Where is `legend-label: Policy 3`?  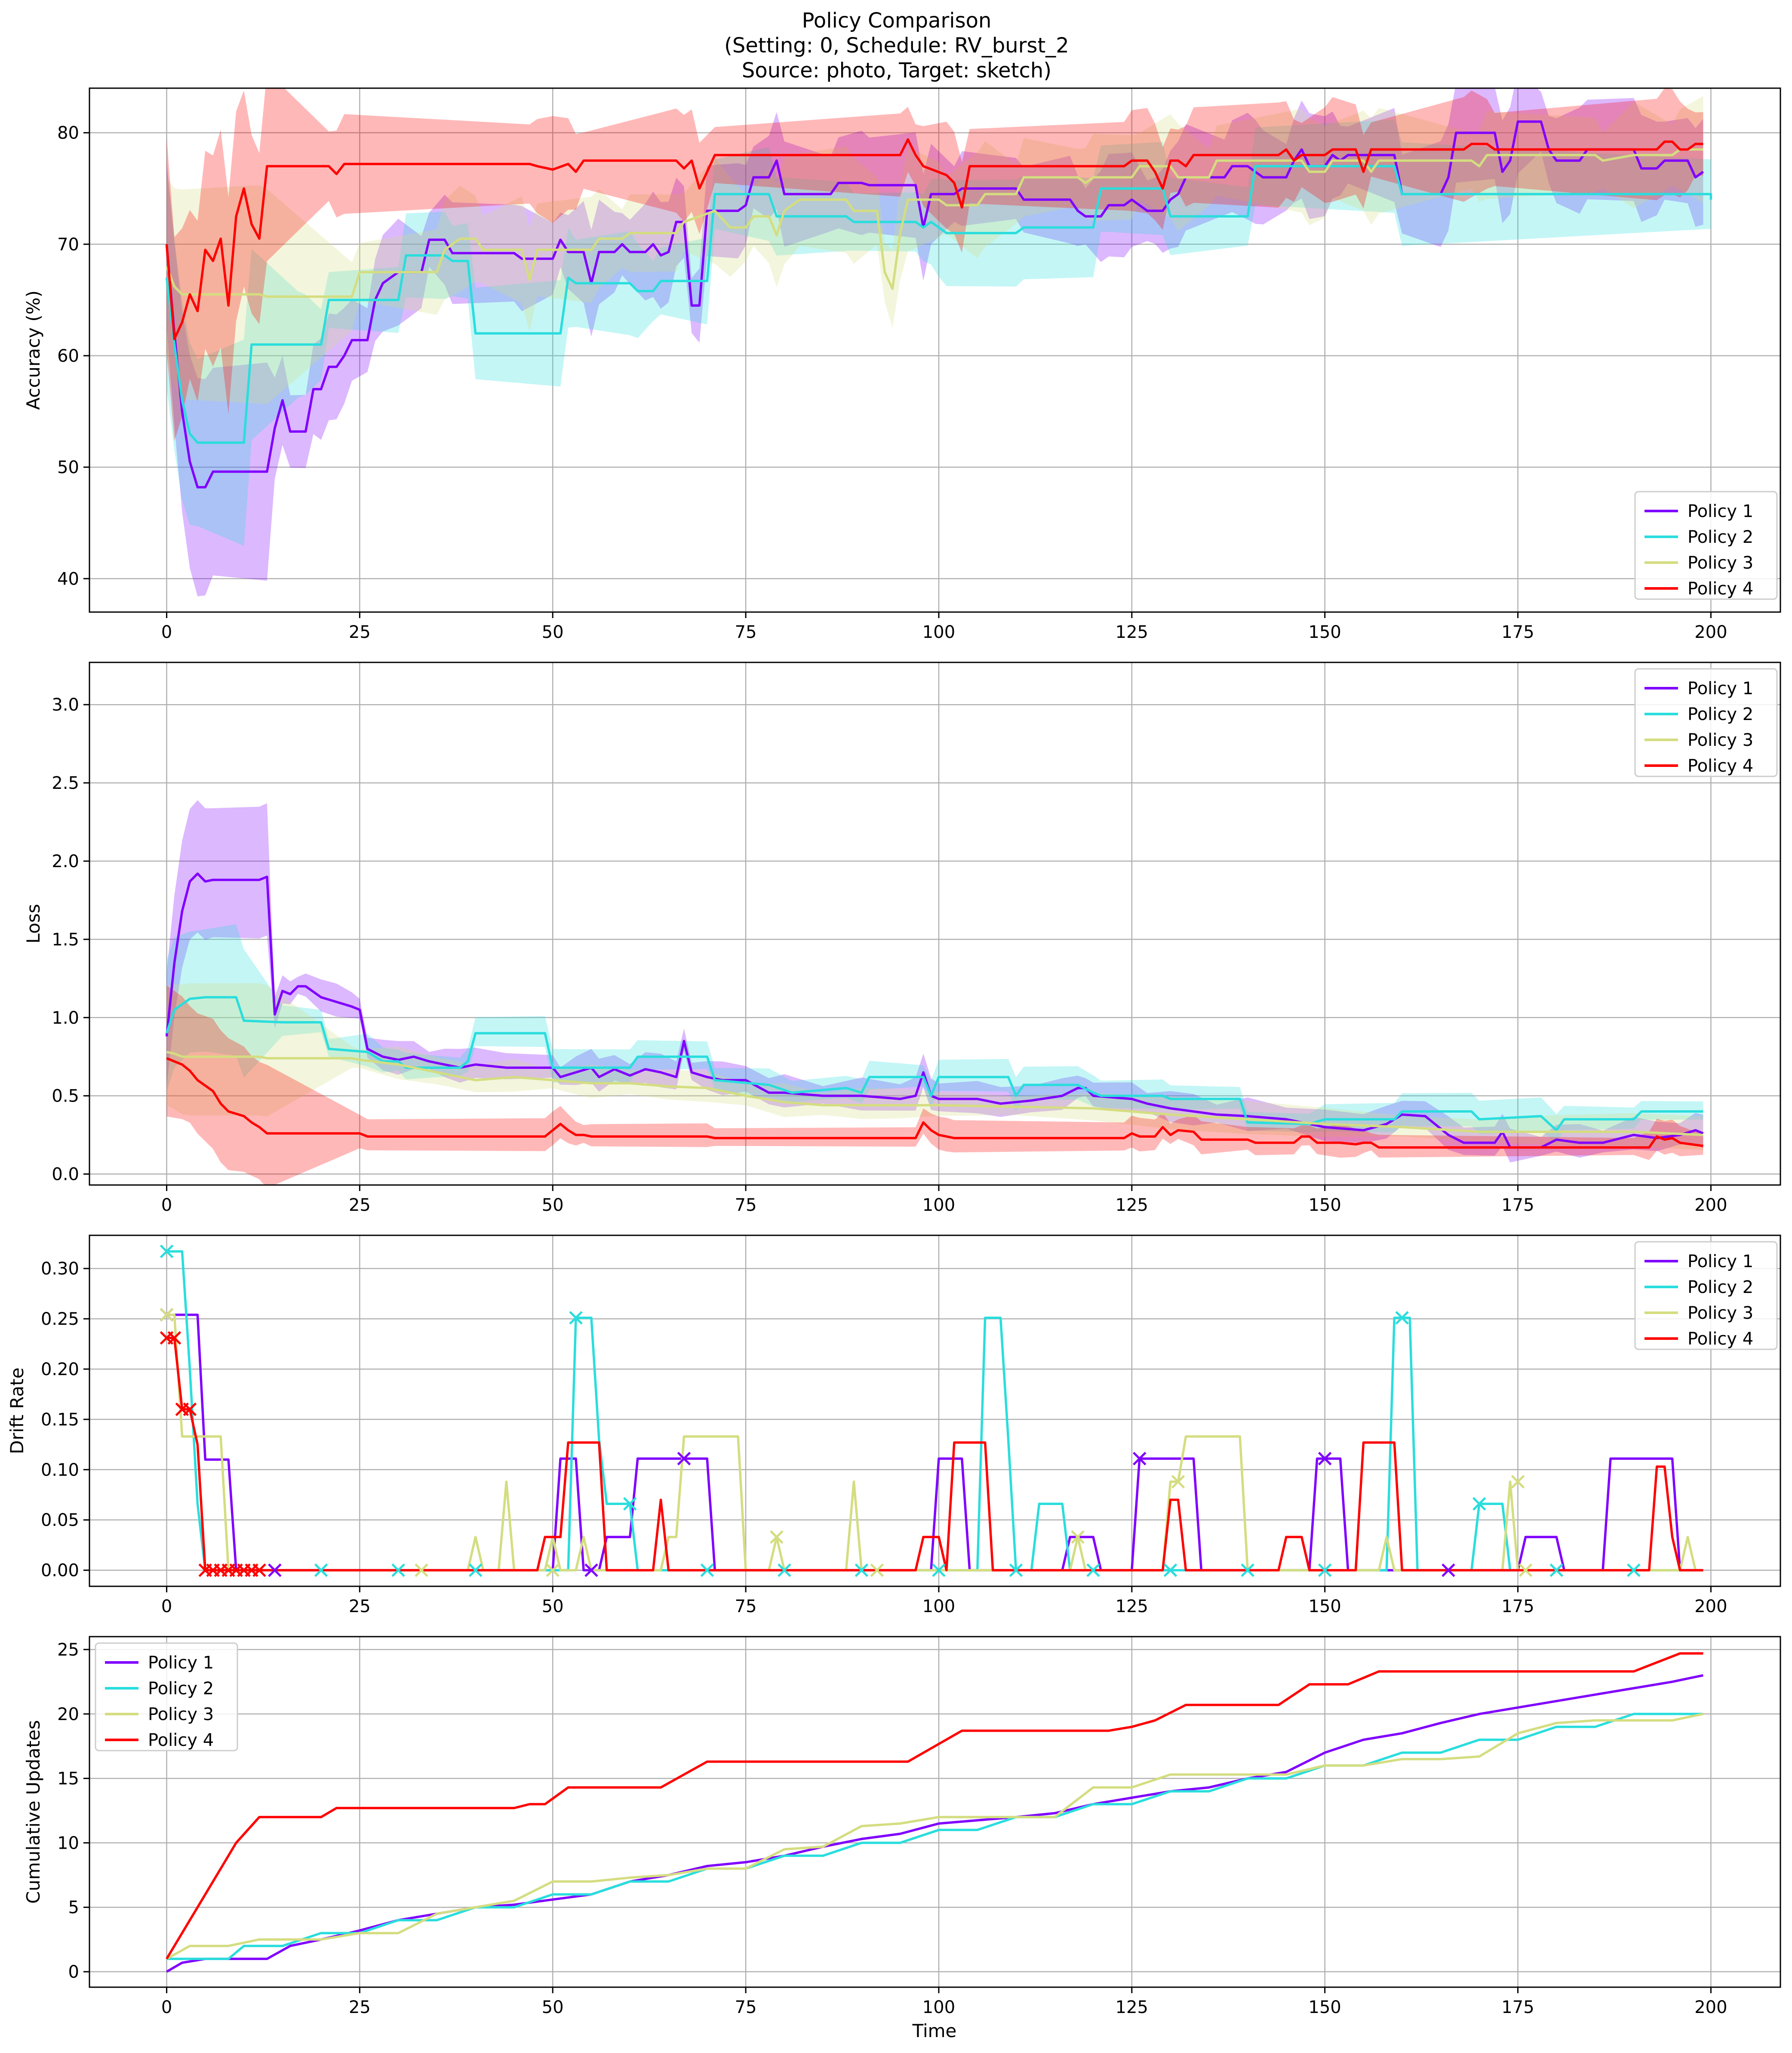 legend-label: Policy 3 is located at coordinates (1720, 740).